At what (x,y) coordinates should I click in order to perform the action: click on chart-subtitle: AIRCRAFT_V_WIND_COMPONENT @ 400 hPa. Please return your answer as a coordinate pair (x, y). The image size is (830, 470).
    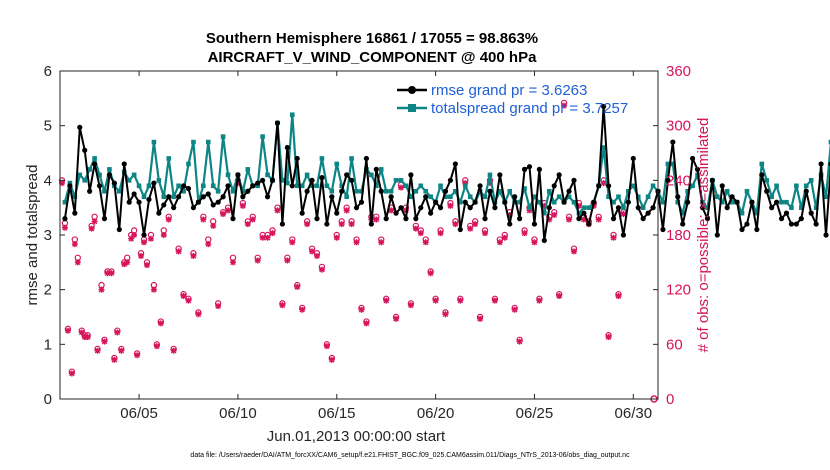
    Looking at the image, I should click on (373, 57).